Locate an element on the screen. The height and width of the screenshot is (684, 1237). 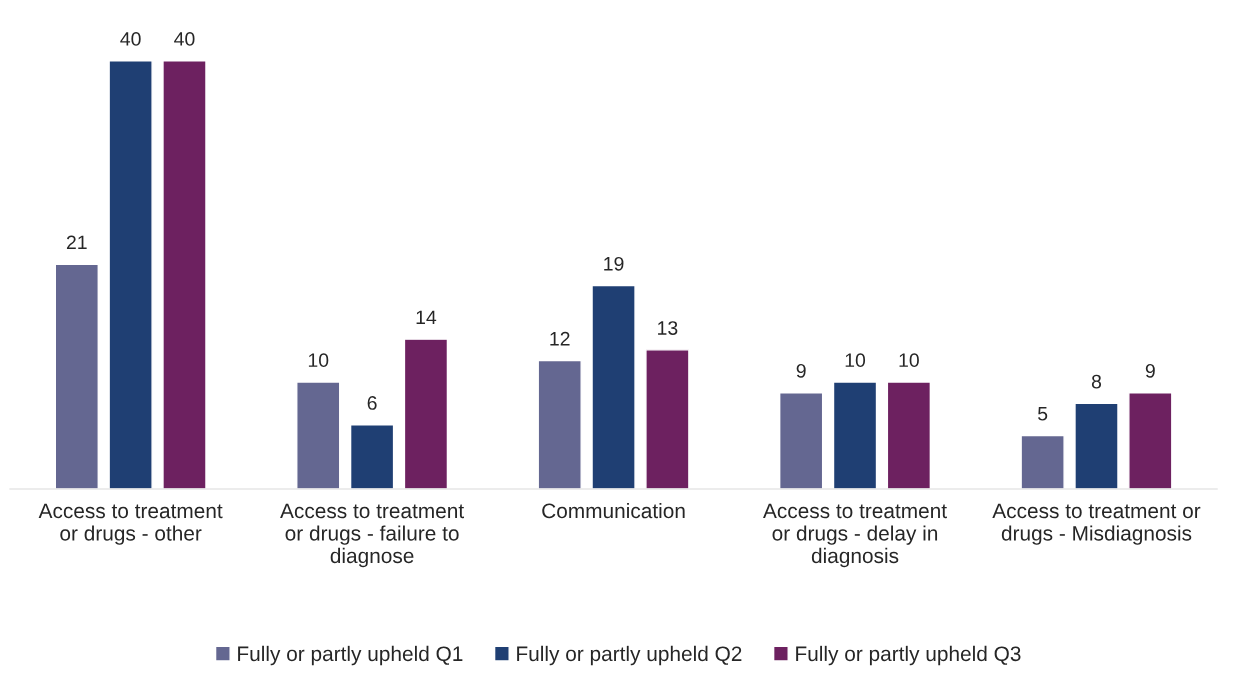
legend-label: Fully or partly upheld Q3 is located at coordinates (908, 655).